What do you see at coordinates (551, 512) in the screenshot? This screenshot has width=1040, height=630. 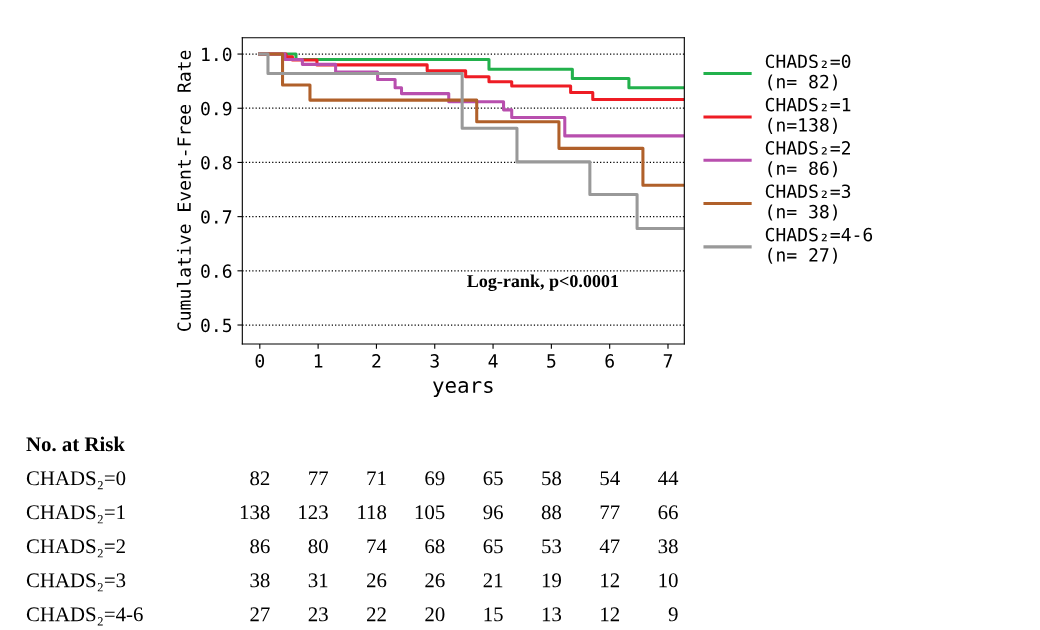 I see `text: 88` at bounding box center [551, 512].